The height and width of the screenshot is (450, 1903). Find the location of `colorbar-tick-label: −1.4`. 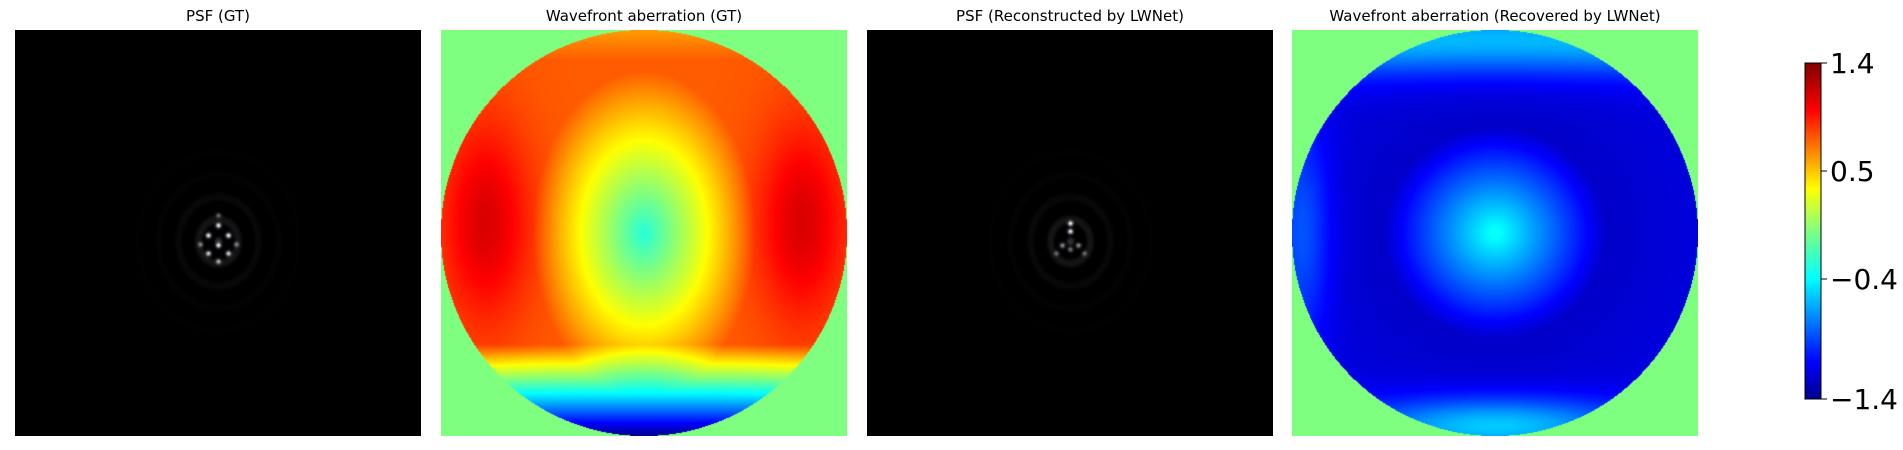

colorbar-tick-label: −1.4 is located at coordinates (1864, 399).